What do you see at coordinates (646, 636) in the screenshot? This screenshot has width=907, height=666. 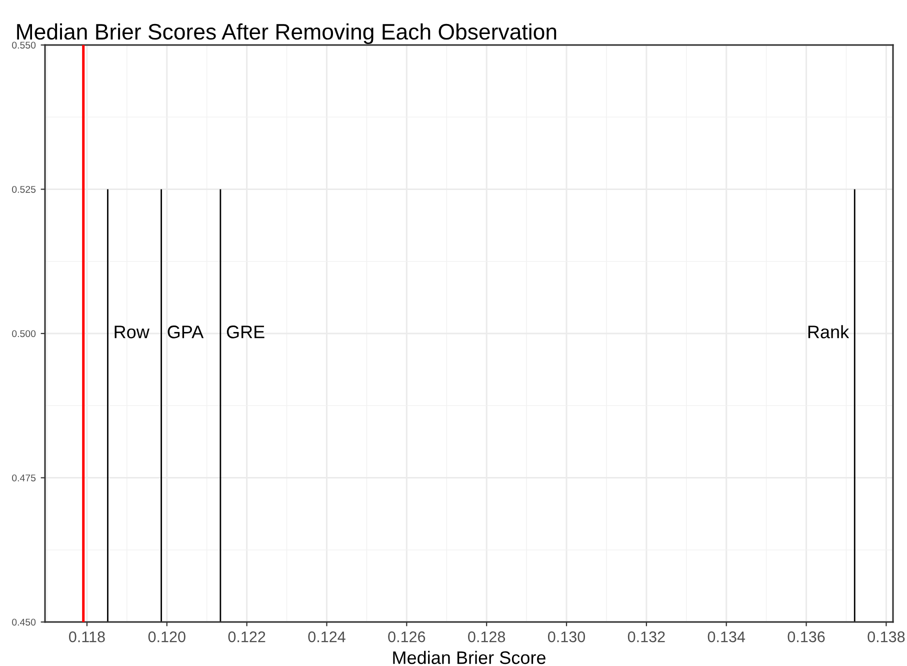 I see `x-tick-label: 0.132` at bounding box center [646, 636].